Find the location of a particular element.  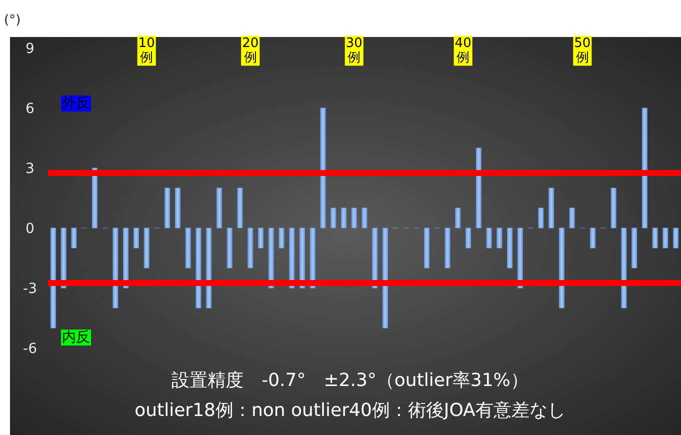

y-tick-label: -6 is located at coordinates (30, 349).